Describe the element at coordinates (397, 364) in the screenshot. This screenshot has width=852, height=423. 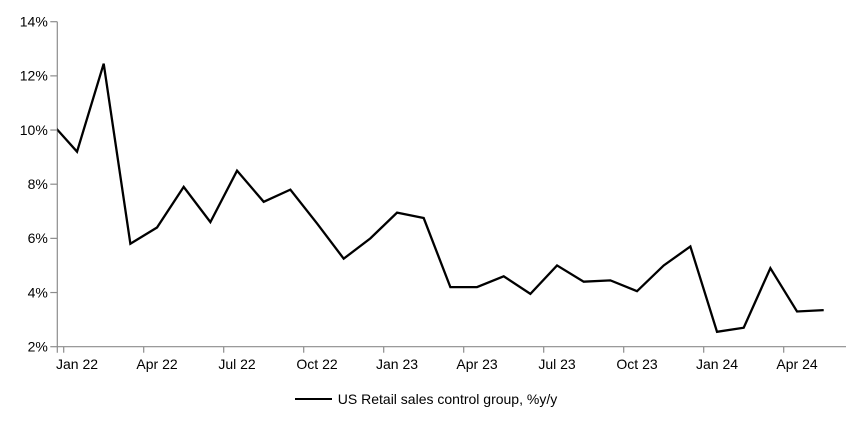
I see `x-tick-label: Jan 23` at that location.